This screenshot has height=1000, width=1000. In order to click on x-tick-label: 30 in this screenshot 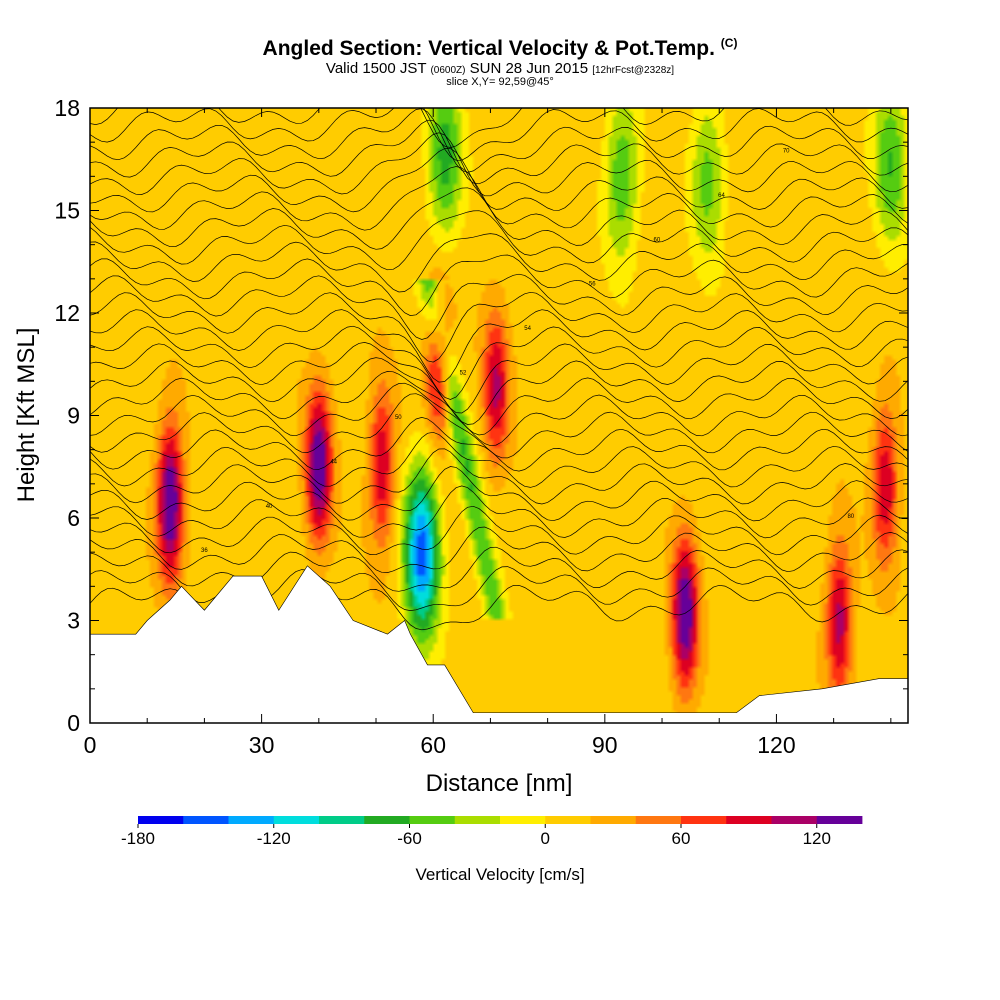, I will do `click(262, 745)`.